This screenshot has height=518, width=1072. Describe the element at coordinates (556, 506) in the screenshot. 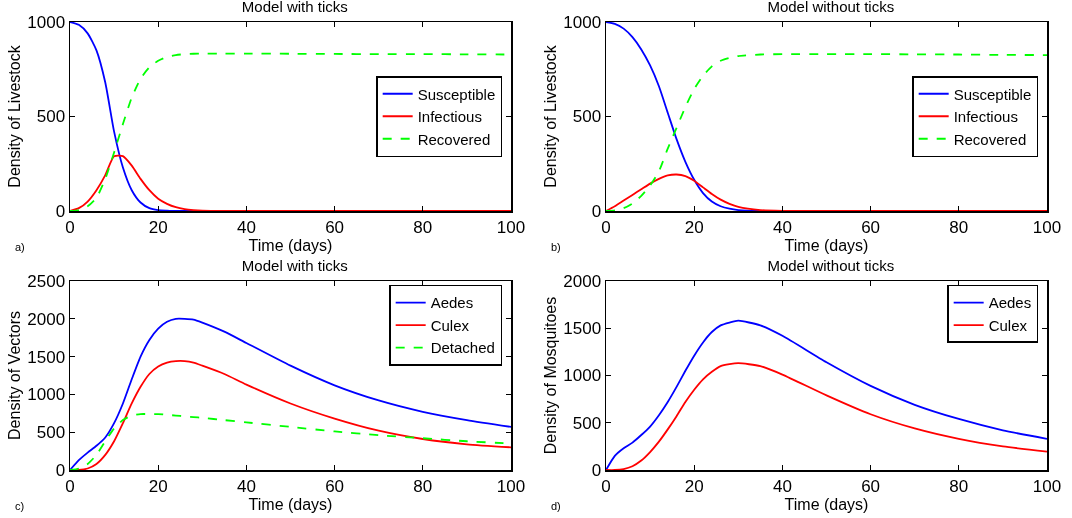

I see `text: d)` at that location.